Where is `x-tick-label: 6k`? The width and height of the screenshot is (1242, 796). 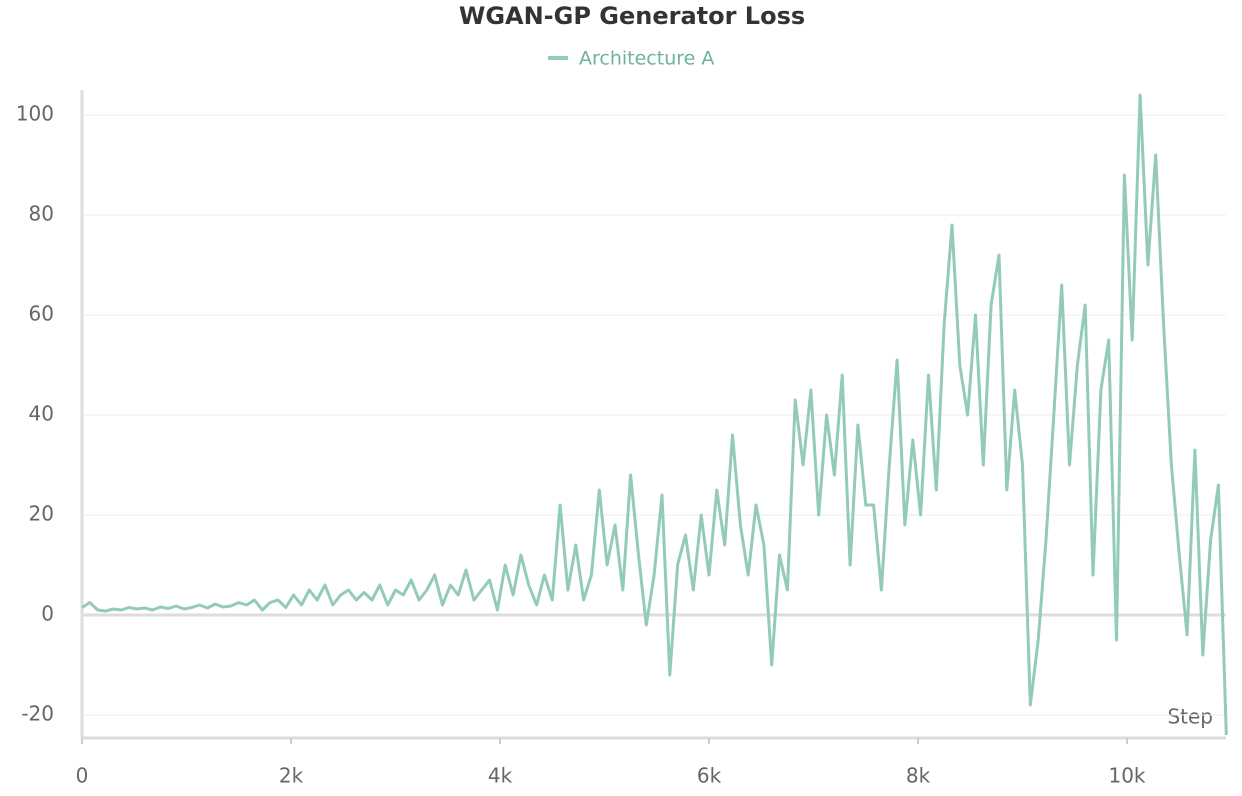
x-tick-label: 6k is located at coordinates (709, 776).